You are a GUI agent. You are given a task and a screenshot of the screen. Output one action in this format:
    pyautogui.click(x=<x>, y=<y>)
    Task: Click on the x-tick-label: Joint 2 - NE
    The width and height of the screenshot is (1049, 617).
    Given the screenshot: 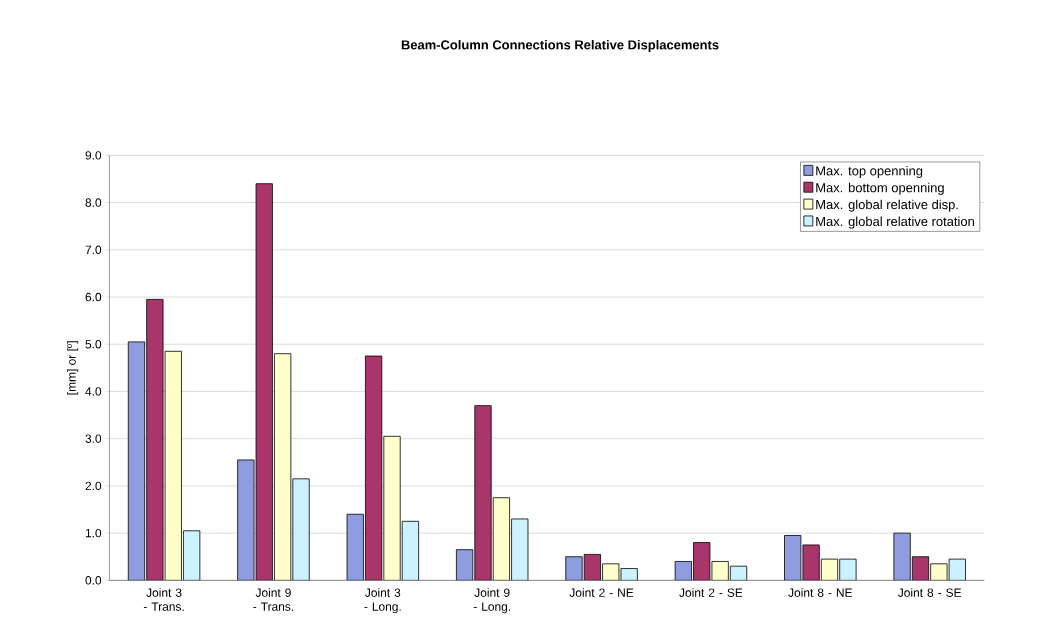 What is the action you would take?
    pyautogui.click(x=601, y=593)
    